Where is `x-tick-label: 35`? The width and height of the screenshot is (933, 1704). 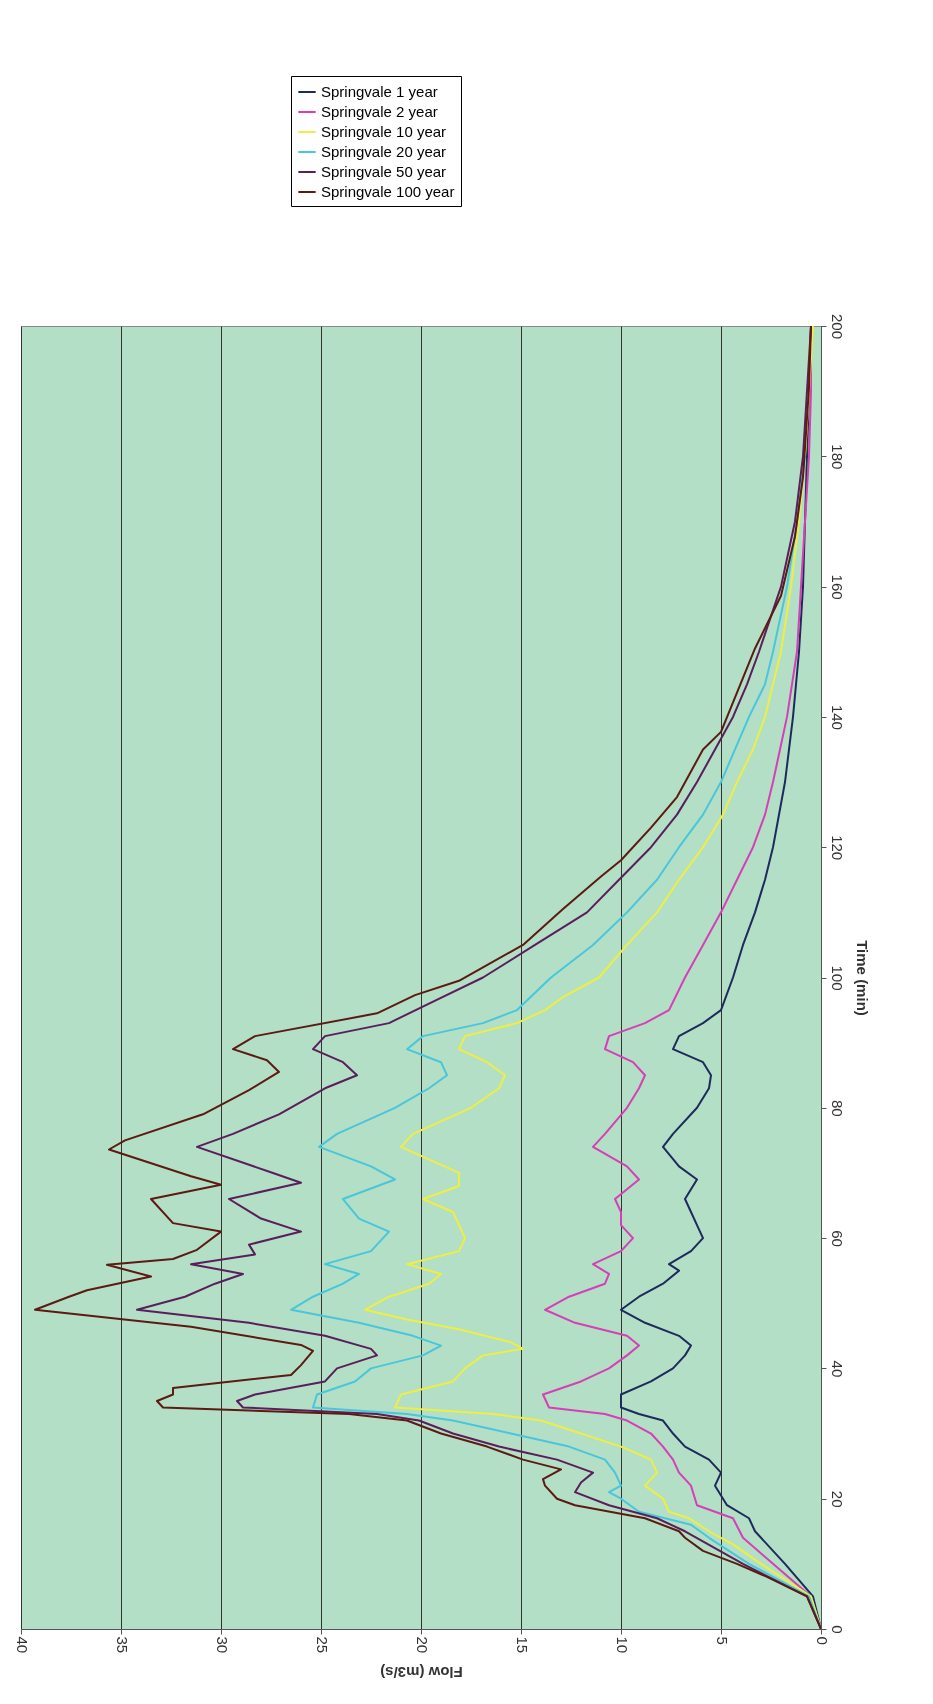 x-tick-label: 35 is located at coordinates (122, 1645).